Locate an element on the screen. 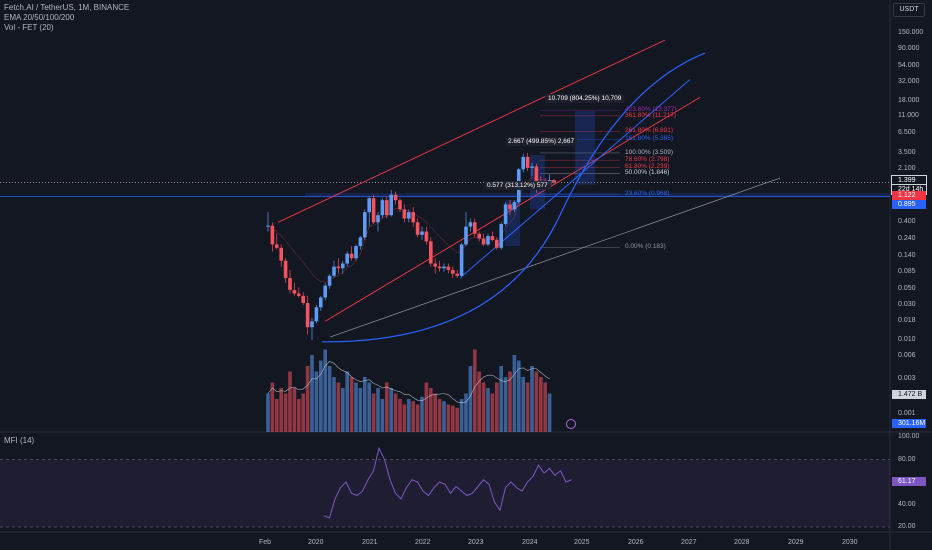  price-tick-label: 0.001 is located at coordinates (907, 413).